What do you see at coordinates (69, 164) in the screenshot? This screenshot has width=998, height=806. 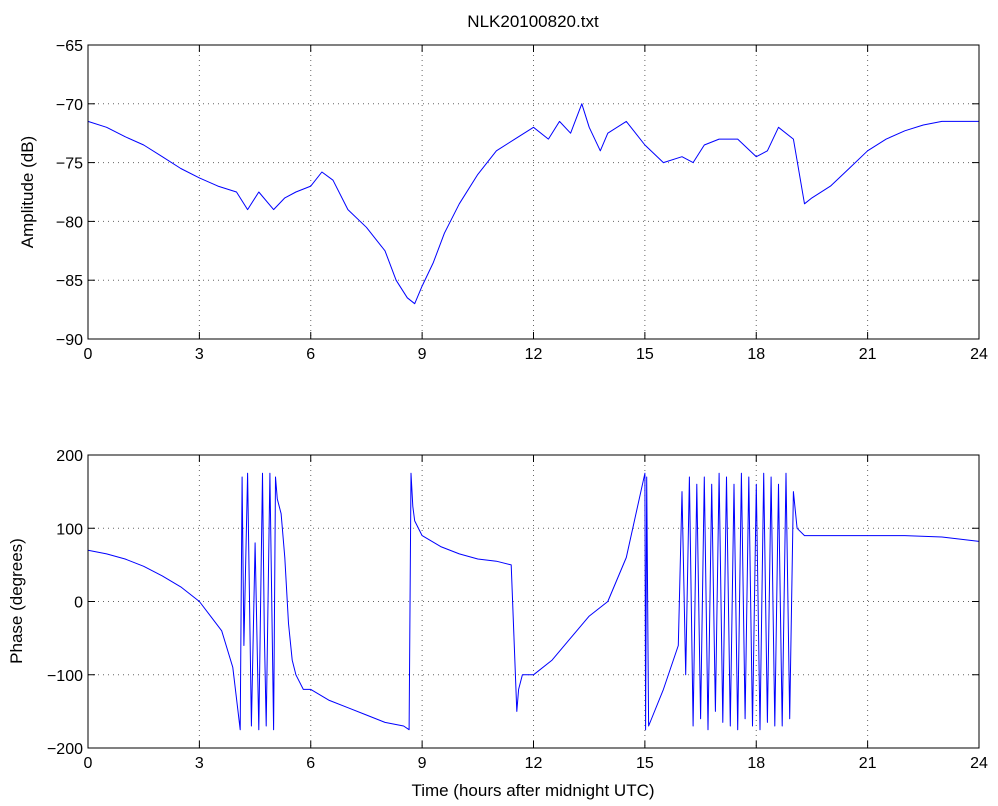 I see `y-tick-label: −75` at bounding box center [69, 164].